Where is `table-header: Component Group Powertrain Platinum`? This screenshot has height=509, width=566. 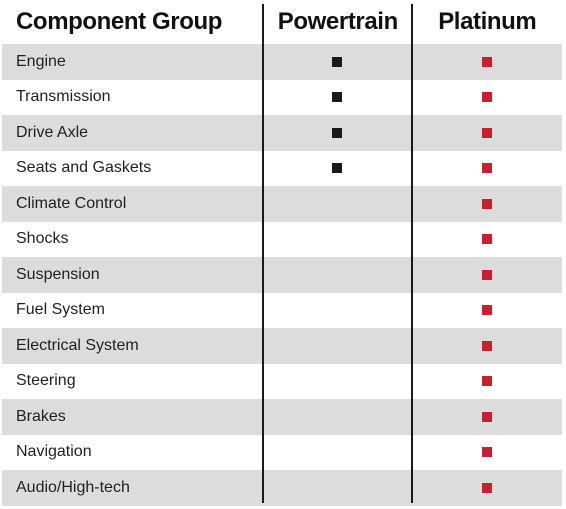
table-header: Component Group Powertrain Platinum is located at coordinates (282, 22).